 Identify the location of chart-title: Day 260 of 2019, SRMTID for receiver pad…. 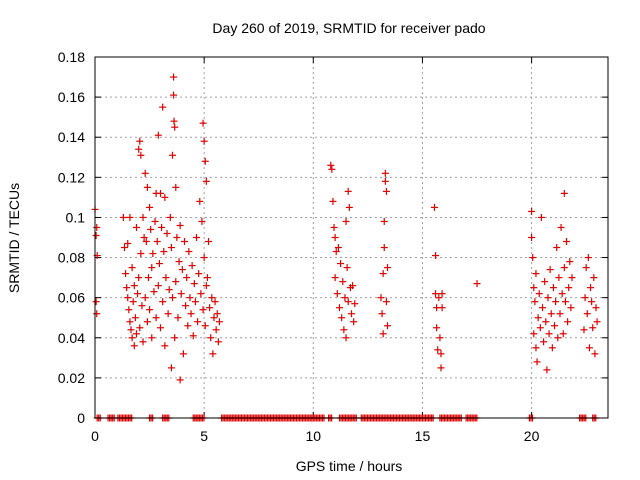
(348, 28).